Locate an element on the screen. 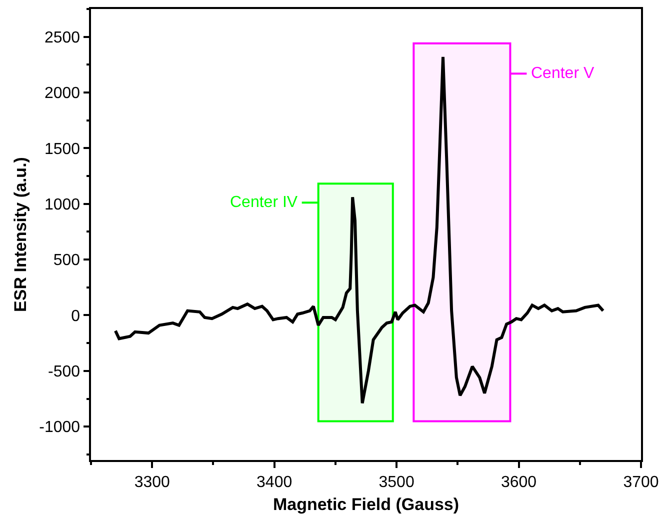 The height and width of the screenshot is (525, 670). y-tick-label: 1000 is located at coordinates (62, 205).